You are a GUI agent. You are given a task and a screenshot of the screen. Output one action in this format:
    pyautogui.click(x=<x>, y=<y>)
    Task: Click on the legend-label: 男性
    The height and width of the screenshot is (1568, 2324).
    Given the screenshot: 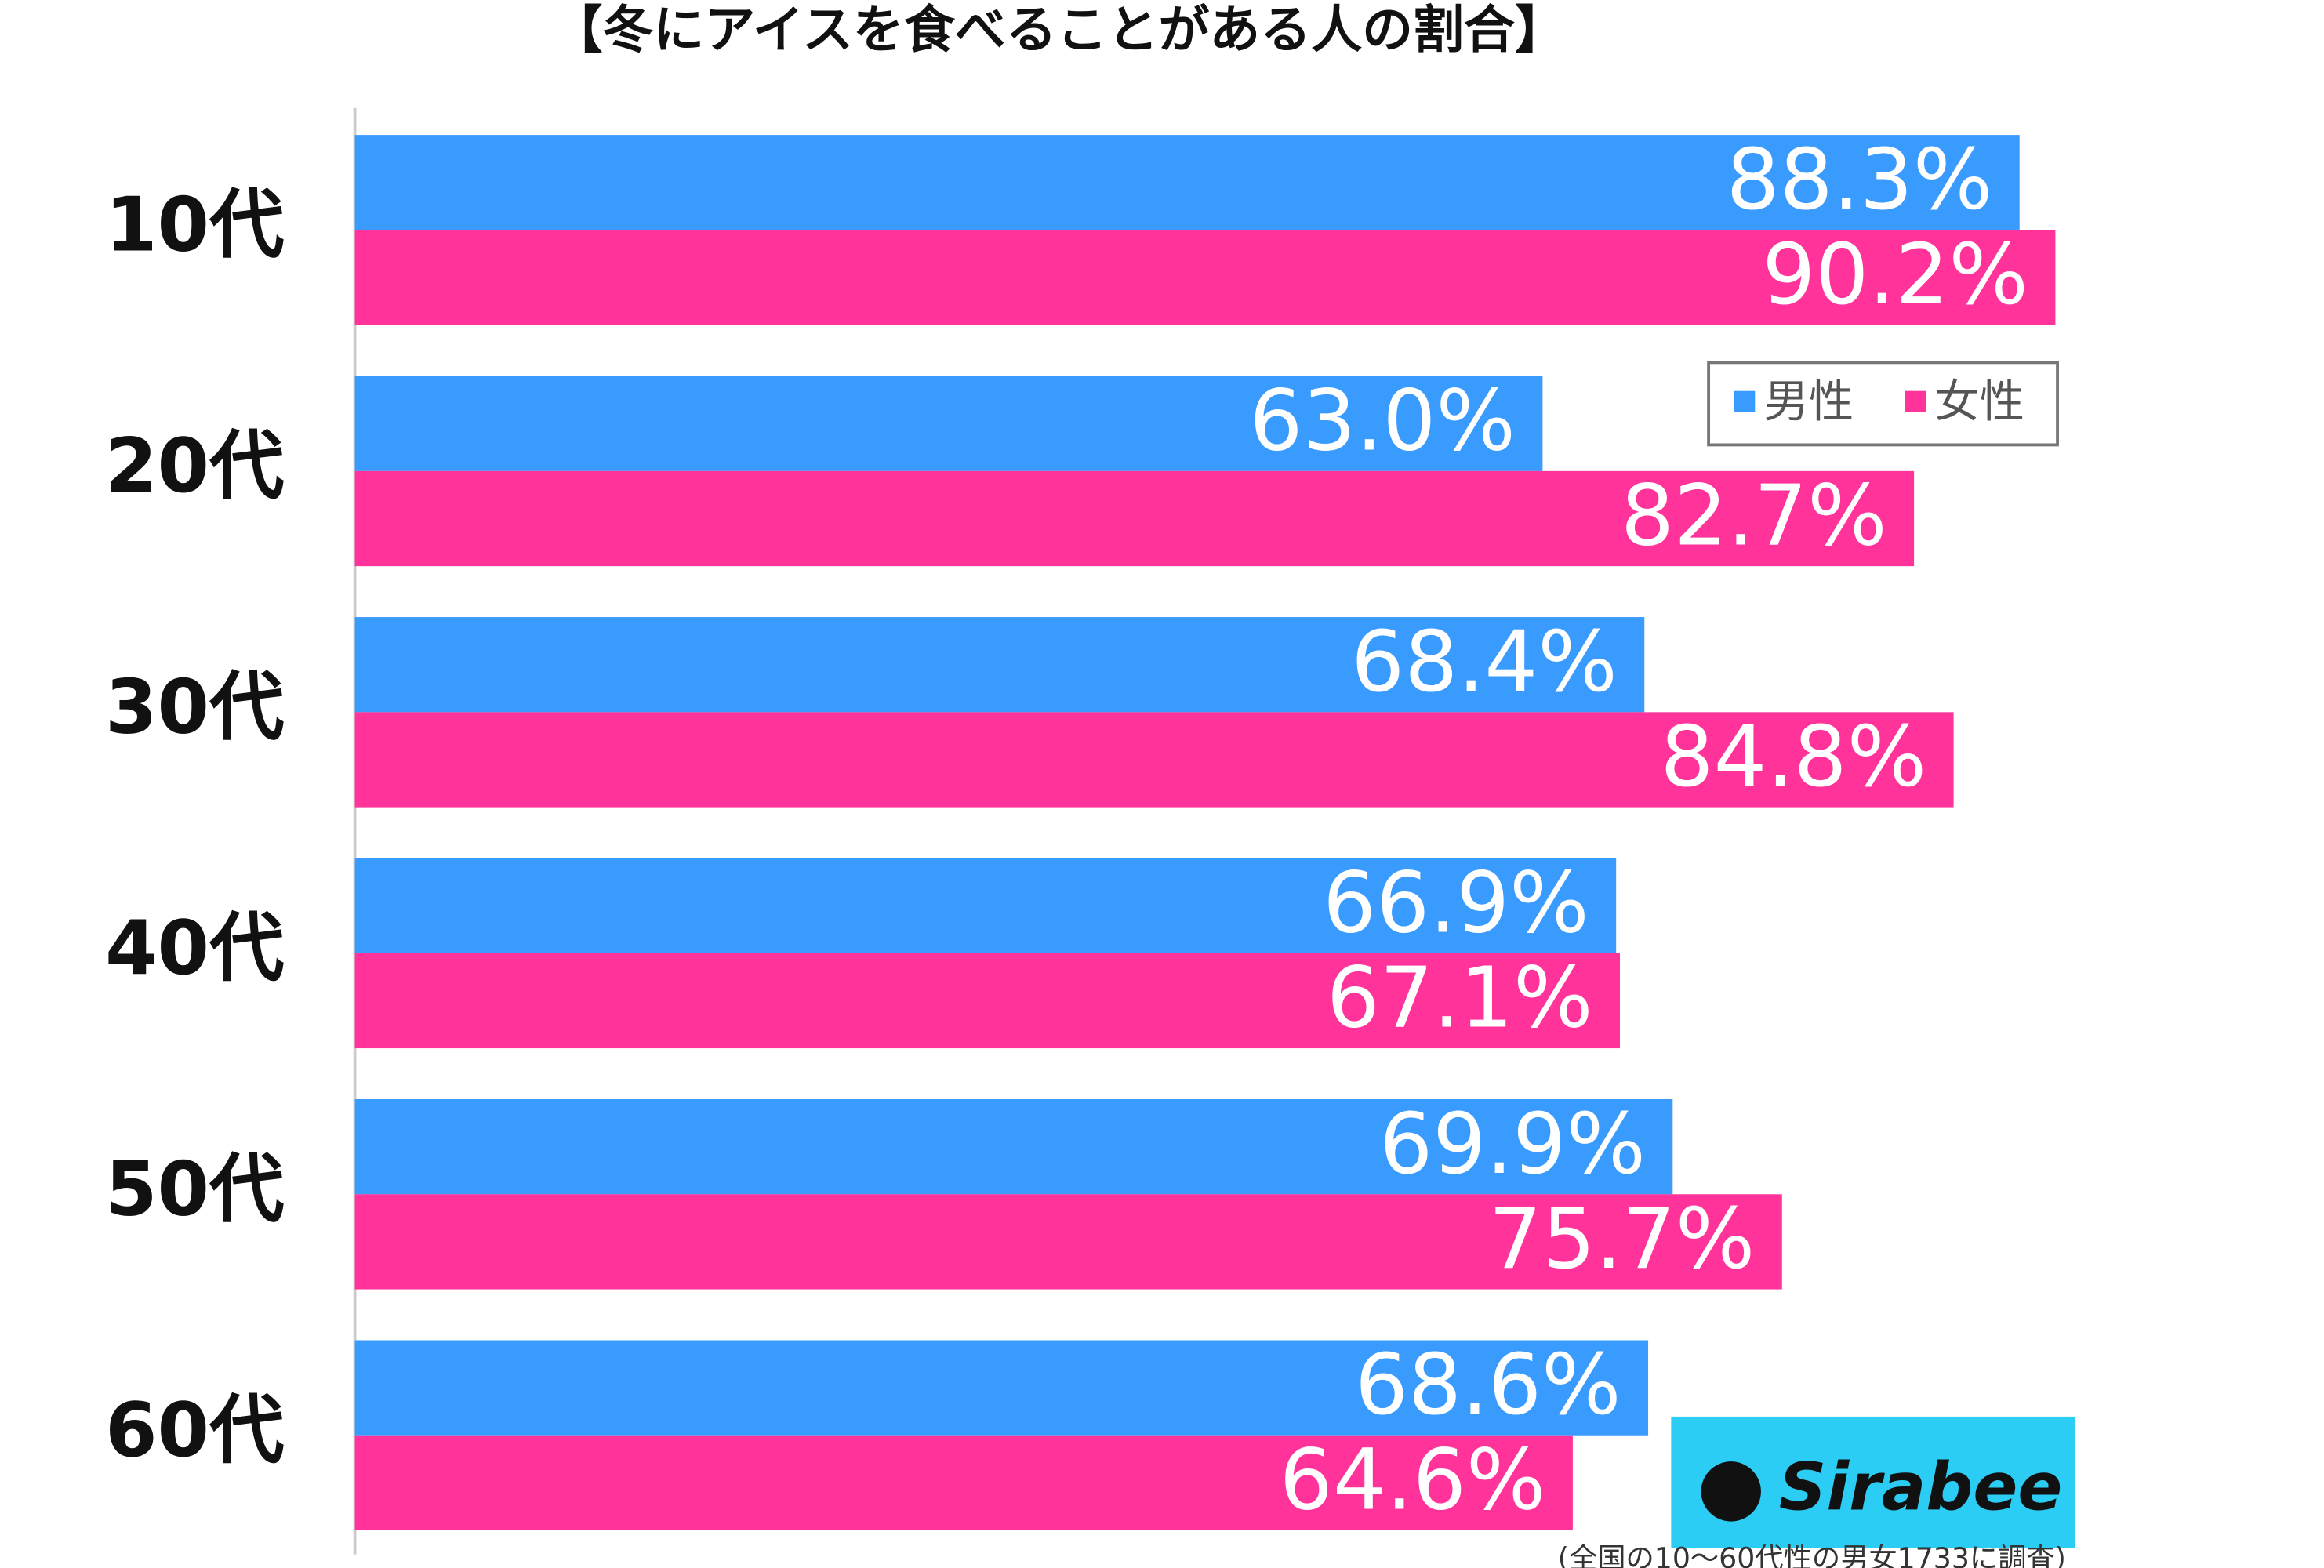 What is the action you would take?
    pyautogui.click(x=1809, y=401)
    